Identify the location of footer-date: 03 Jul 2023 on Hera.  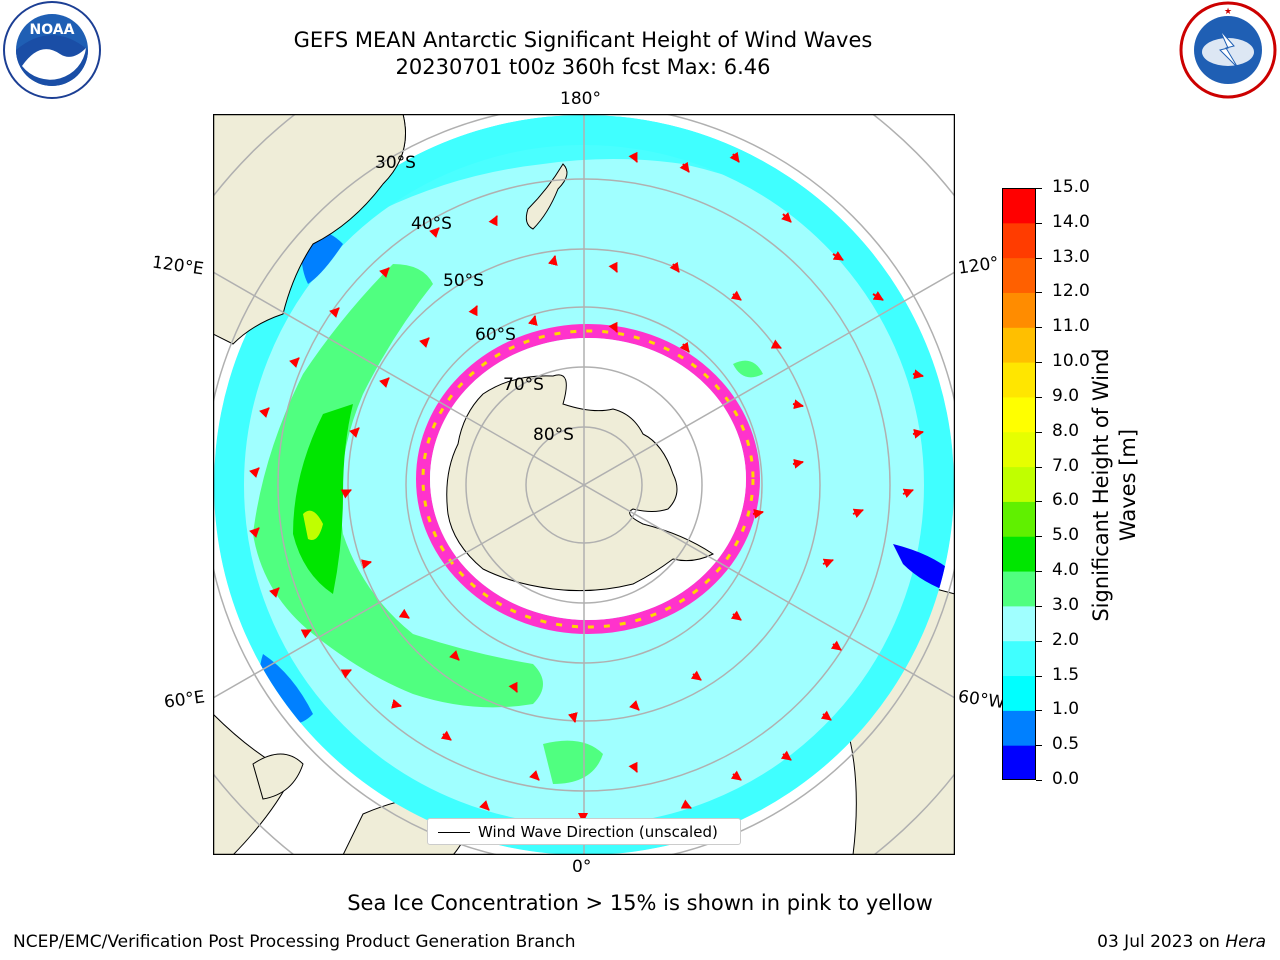
(1181, 942).